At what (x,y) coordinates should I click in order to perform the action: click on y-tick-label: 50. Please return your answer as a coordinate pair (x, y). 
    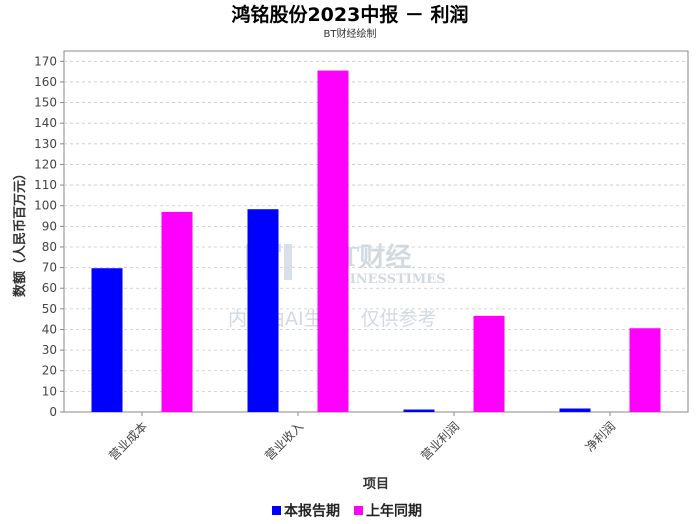
    Looking at the image, I should click on (49, 309).